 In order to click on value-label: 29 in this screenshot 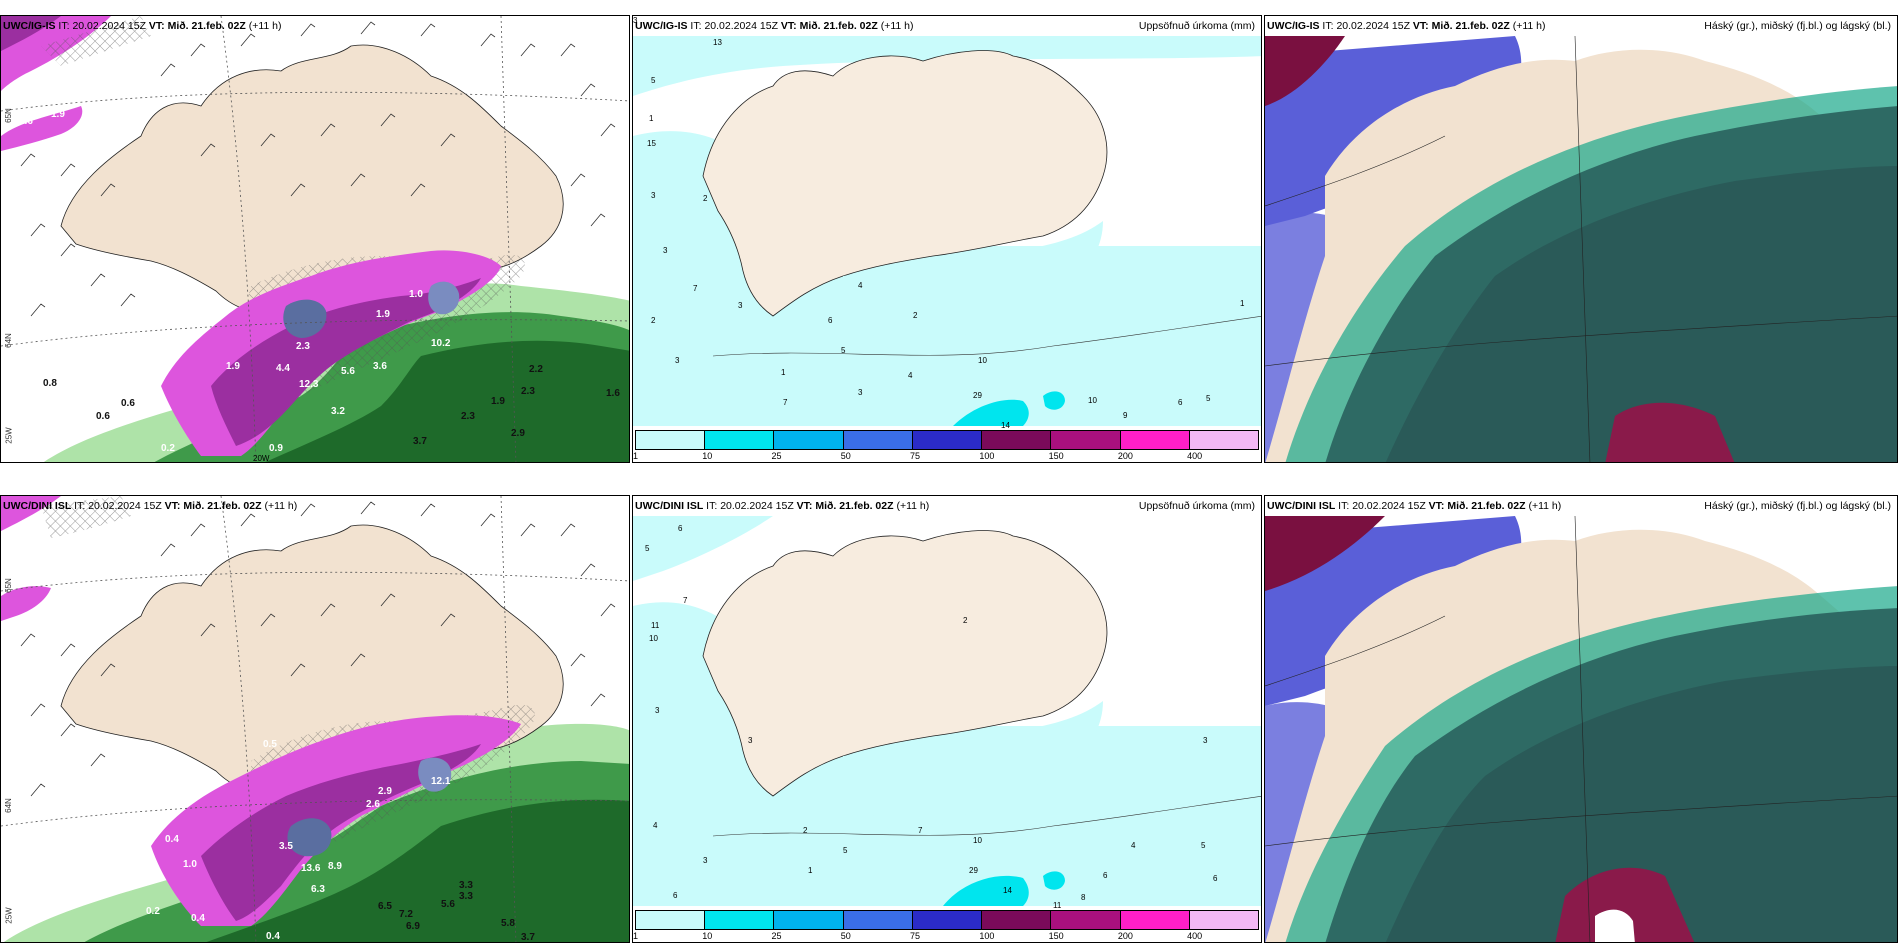, I will do `click(973, 870)`.